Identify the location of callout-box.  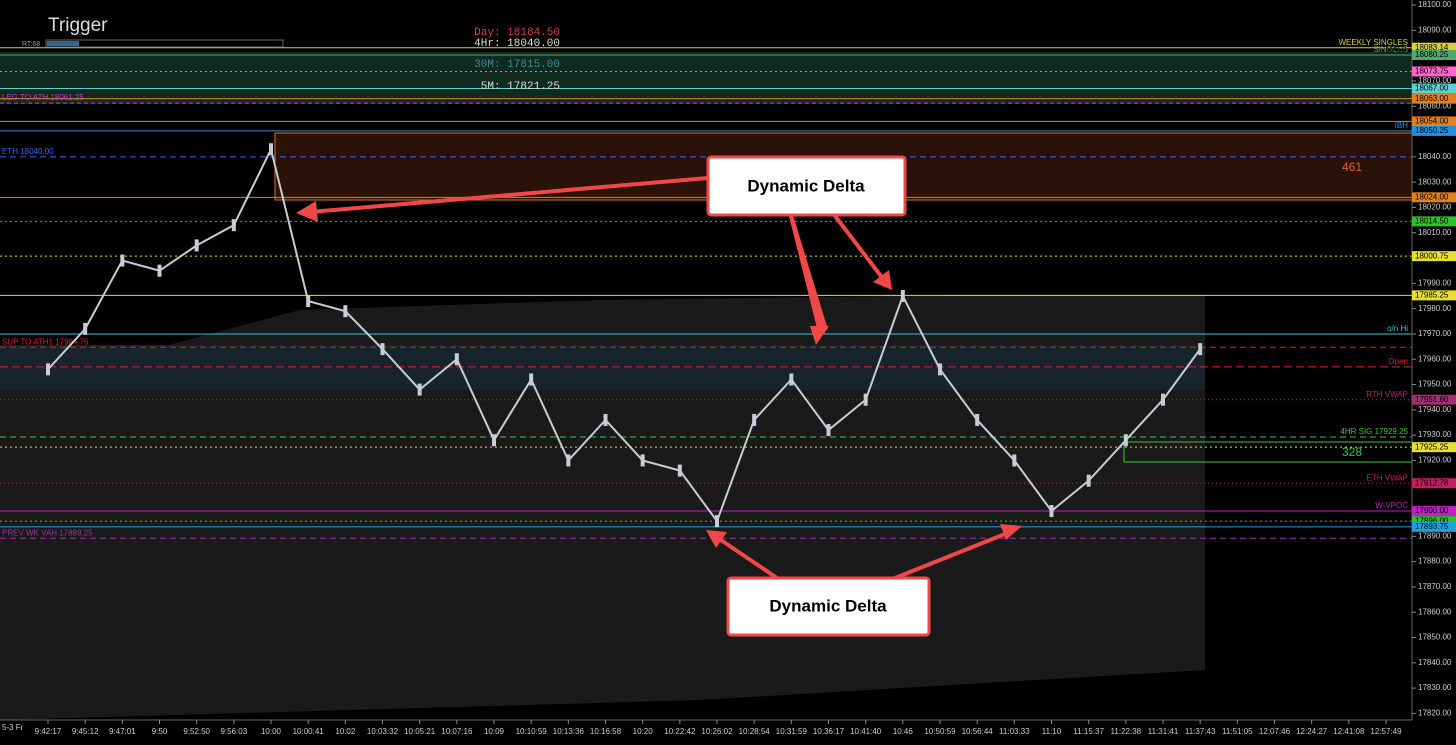
(828, 606).